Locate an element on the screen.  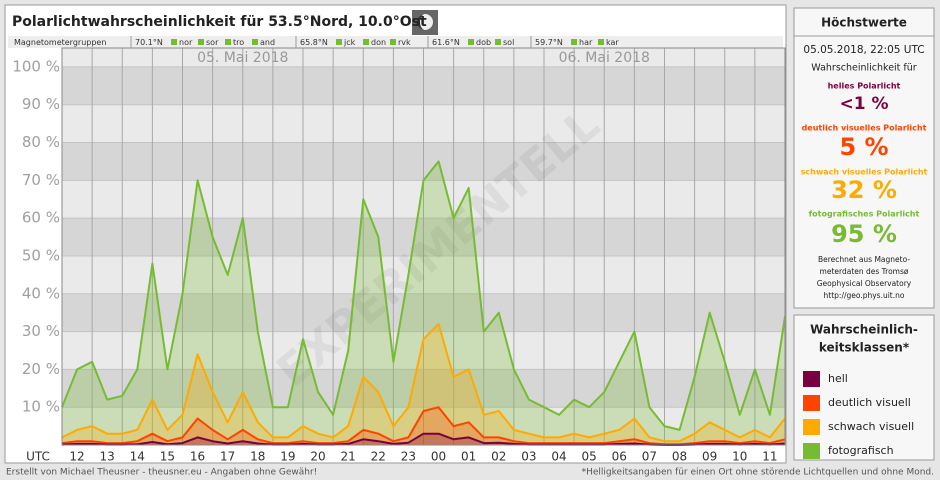
station-name: dob is located at coordinates (483, 42).